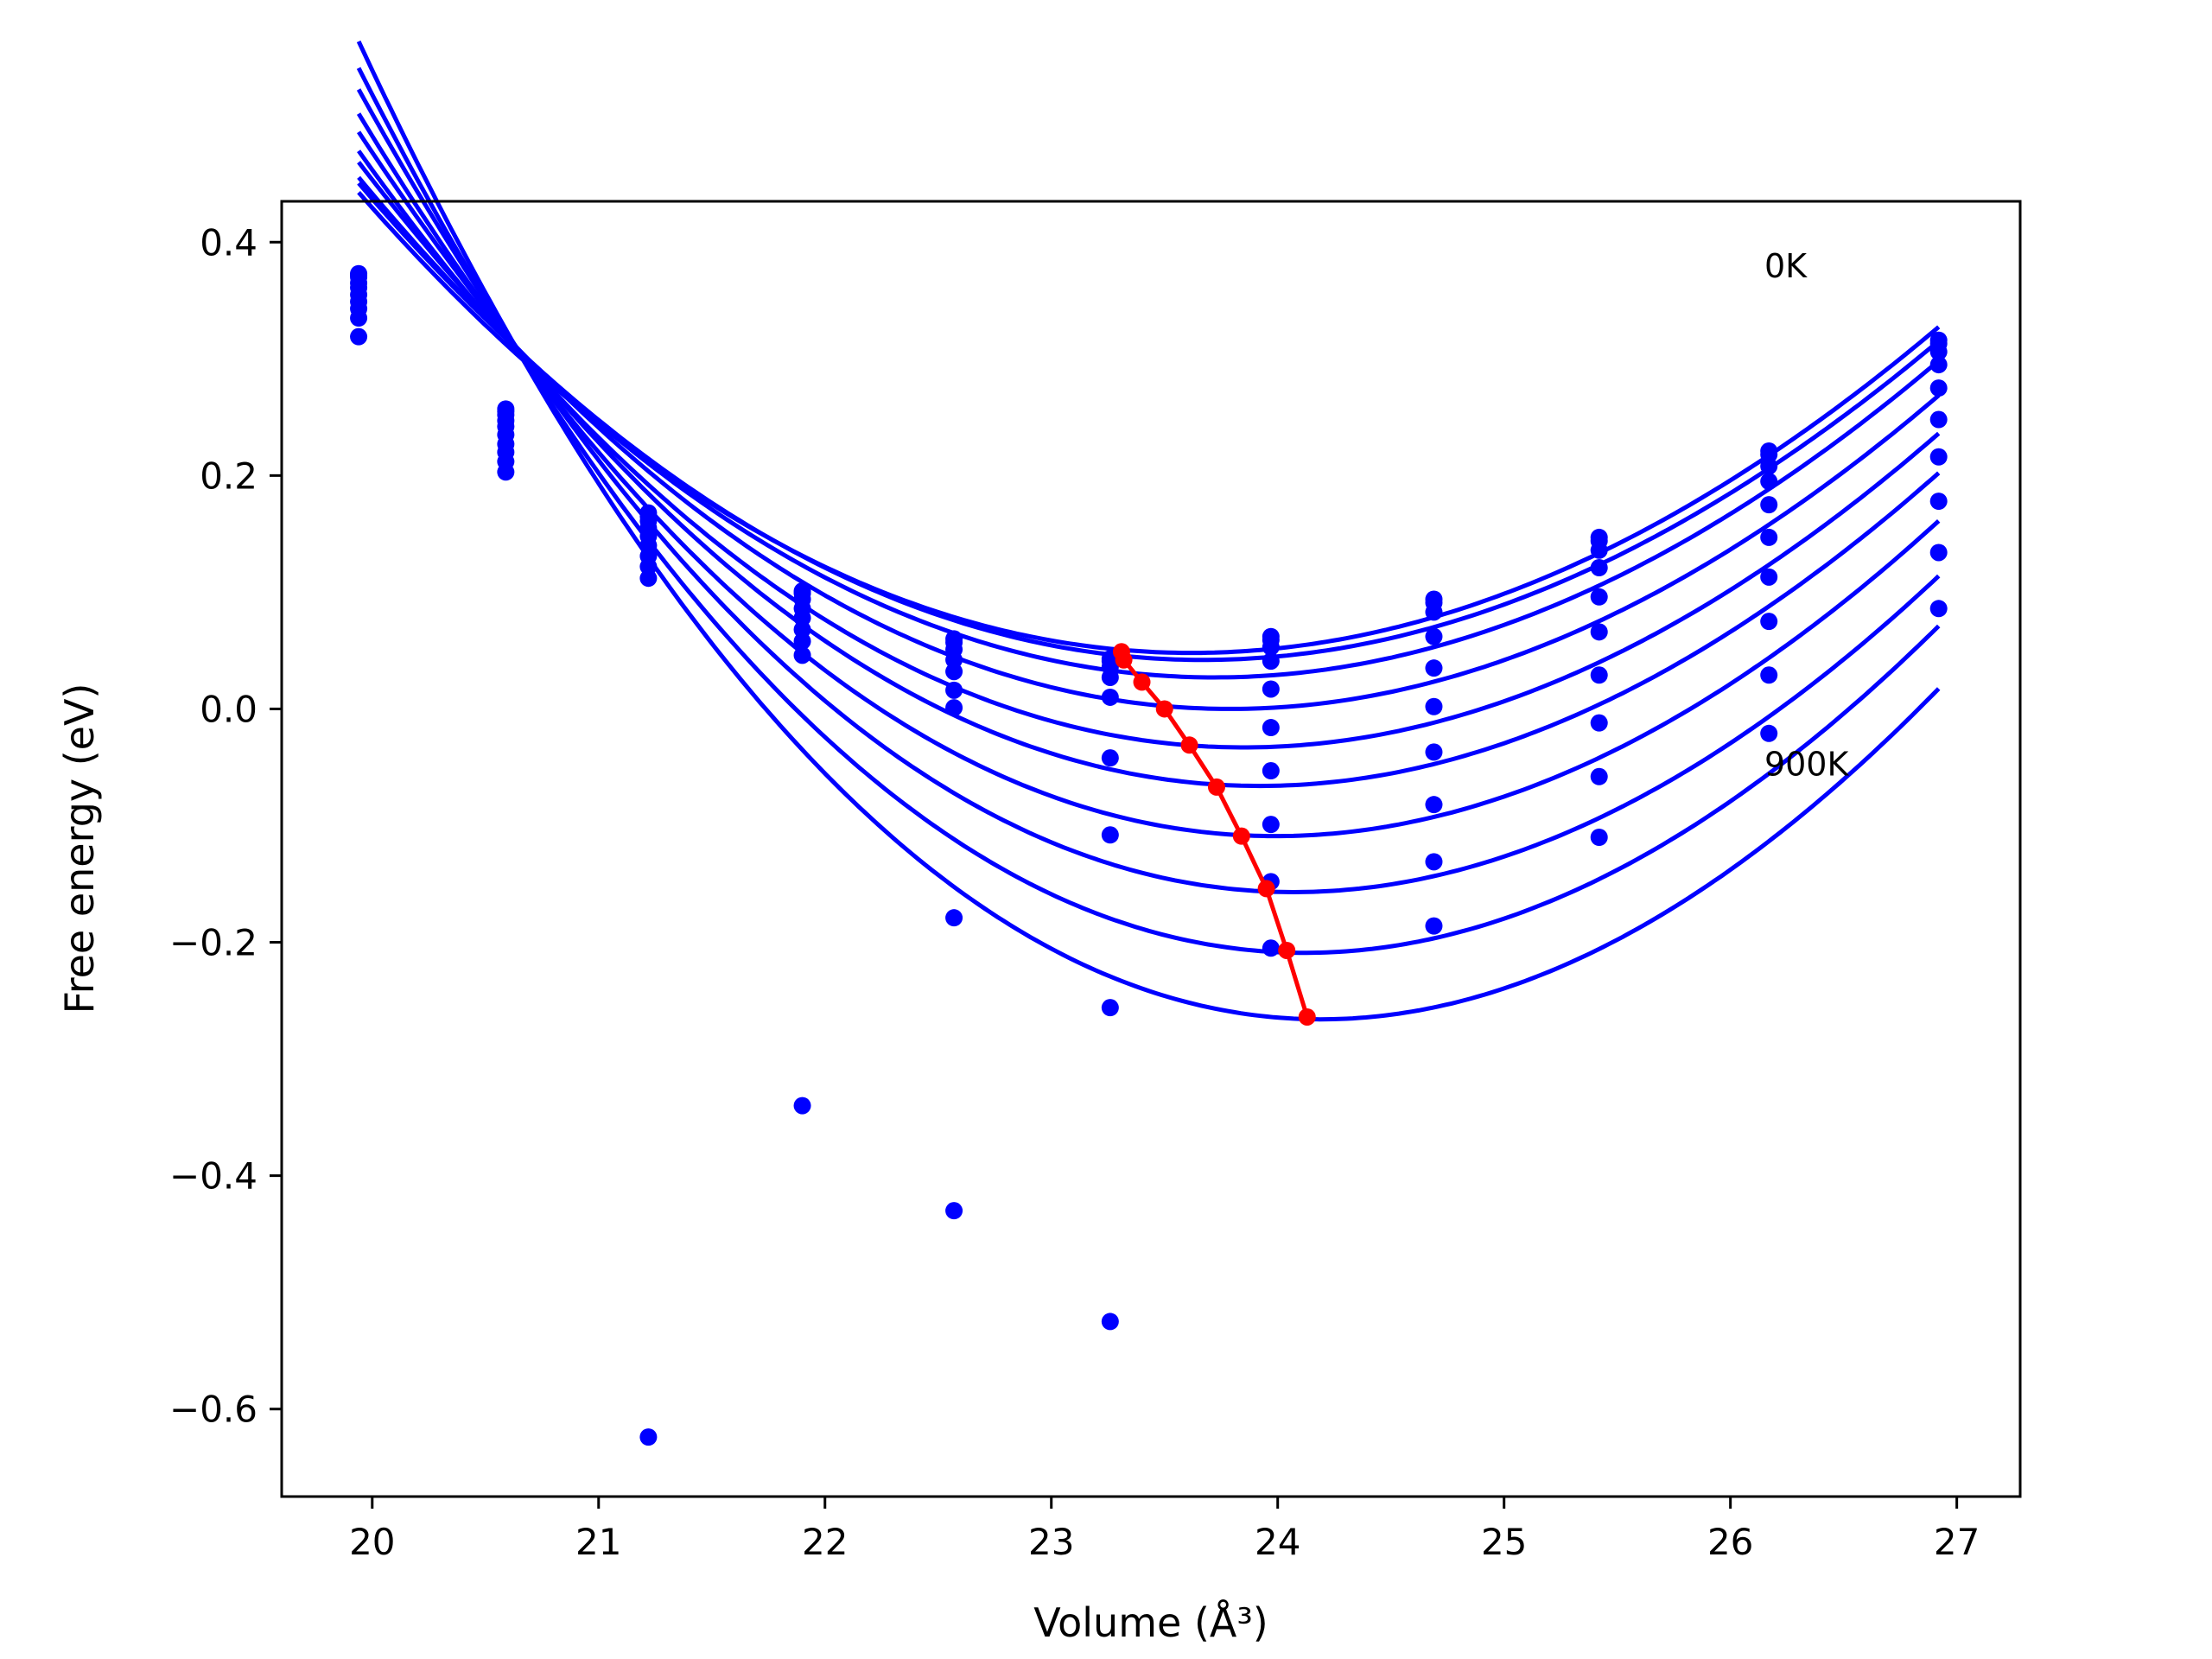  Describe the element at coordinates (1051, 1542) in the screenshot. I see `x-tick-label-3: 23` at that location.